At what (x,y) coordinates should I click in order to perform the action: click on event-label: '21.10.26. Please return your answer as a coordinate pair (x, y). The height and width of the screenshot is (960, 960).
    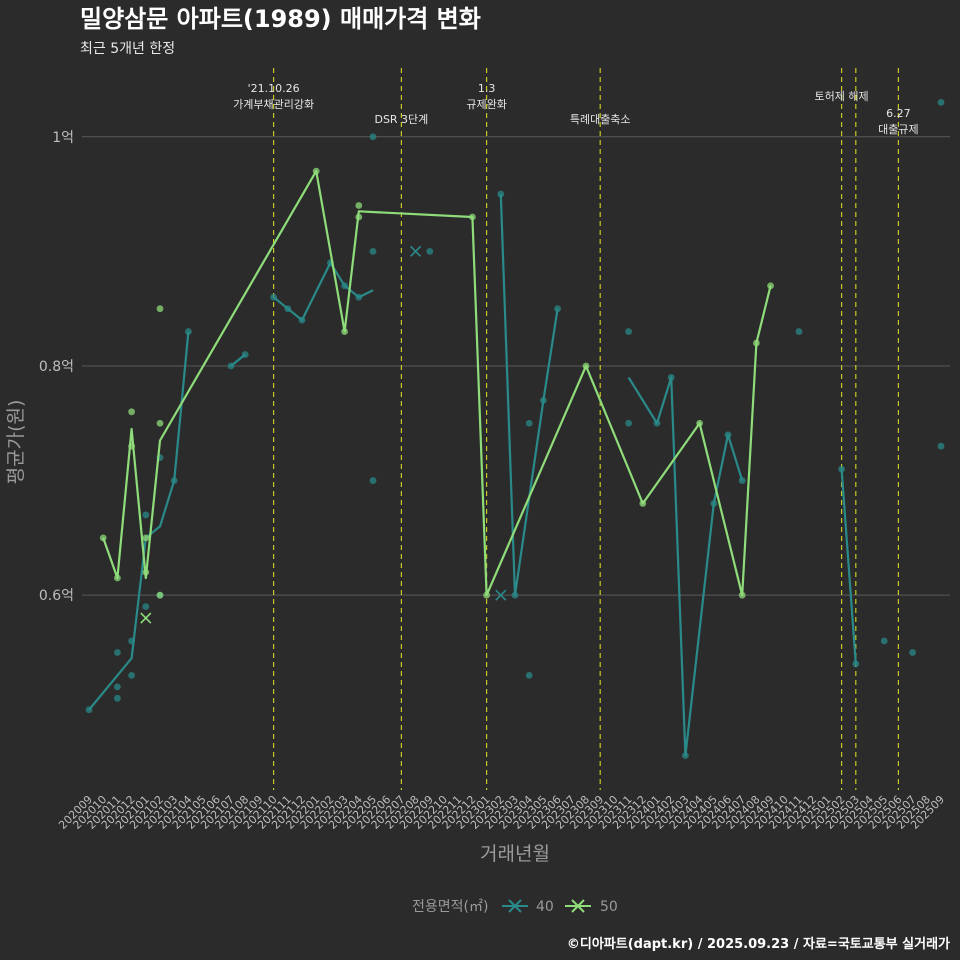
    Looking at the image, I should click on (274, 88).